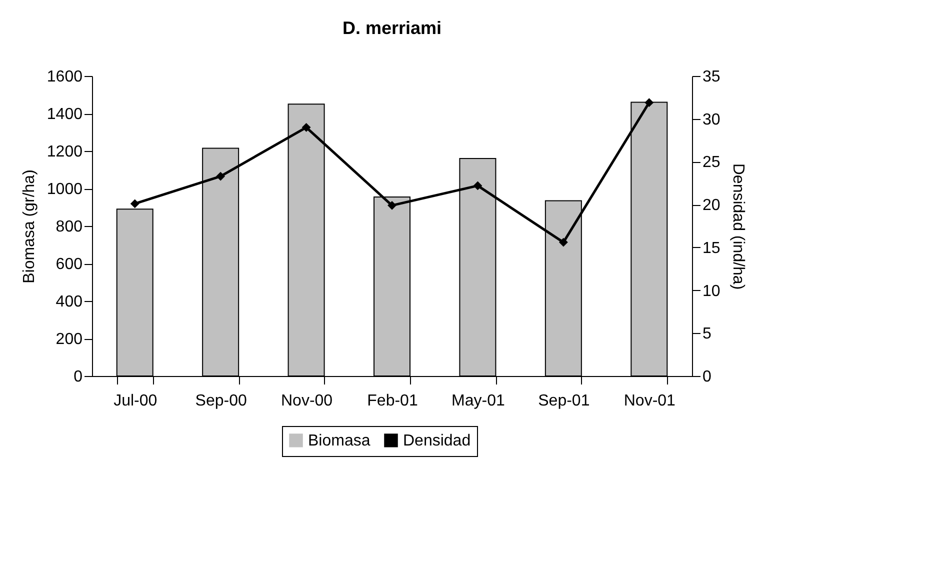  I want to click on legend-label: Biomasa, so click(339, 441).